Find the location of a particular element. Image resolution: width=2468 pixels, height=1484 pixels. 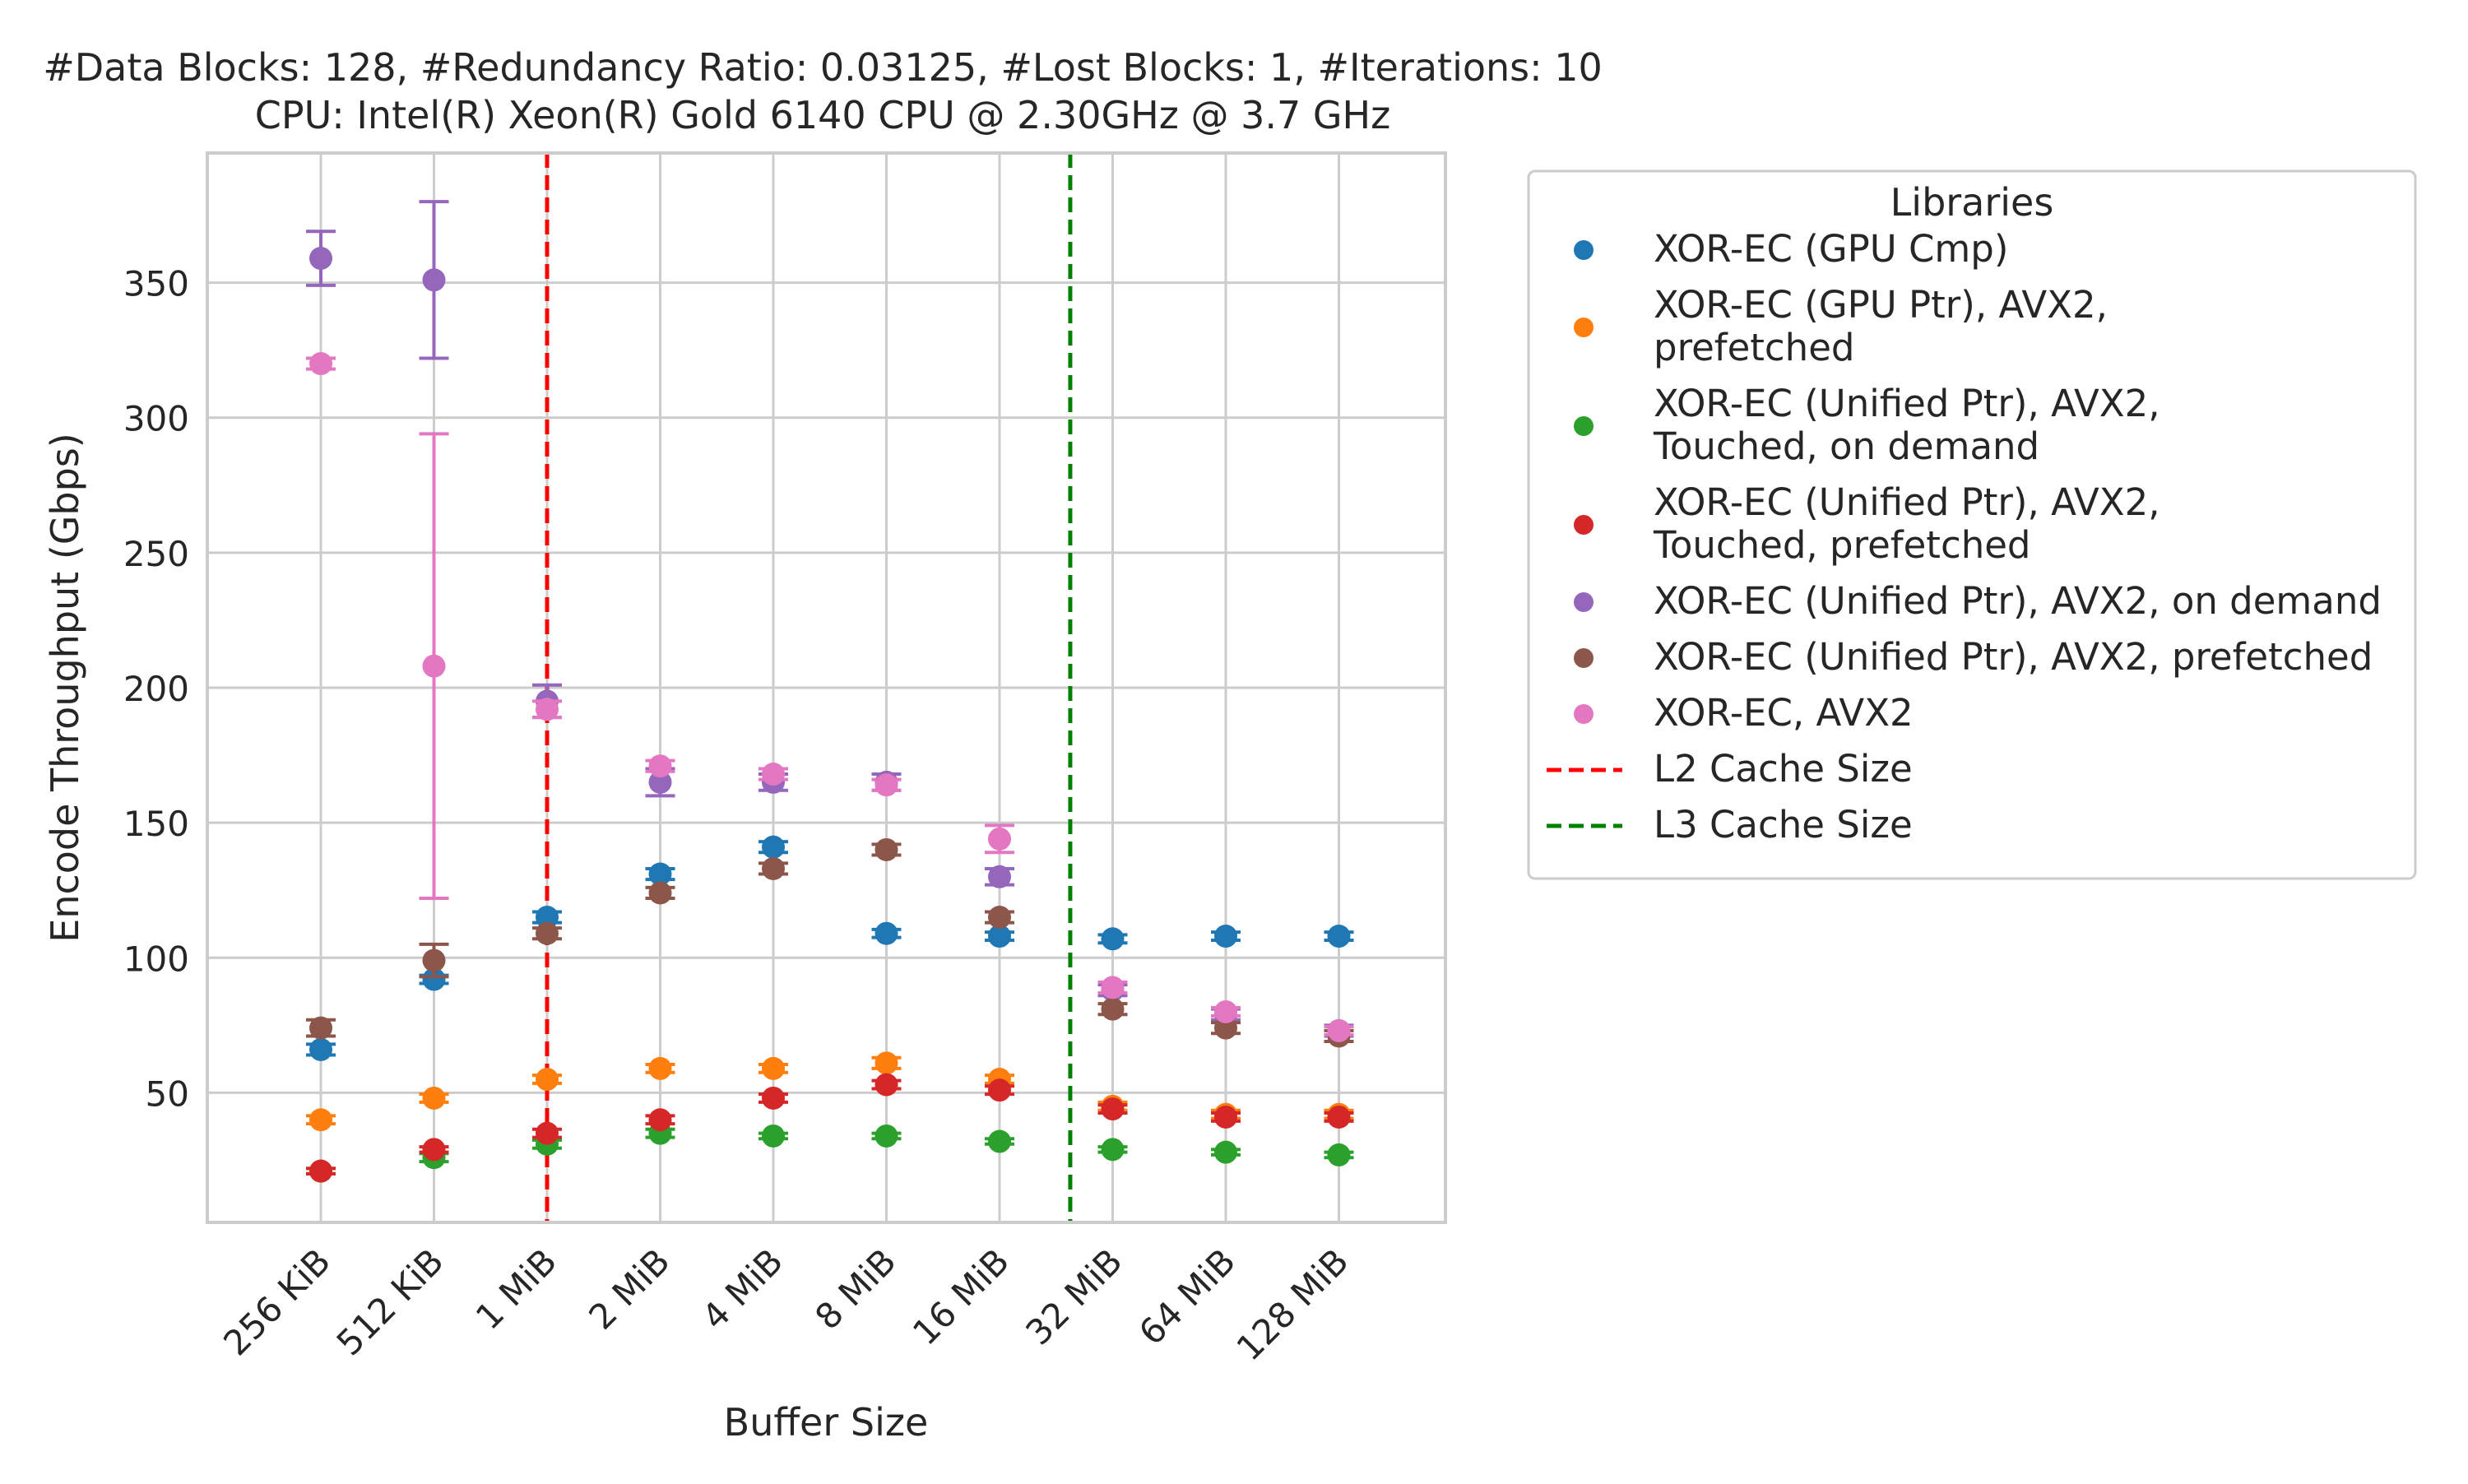

y-tick-label: 200 is located at coordinates (156, 689).